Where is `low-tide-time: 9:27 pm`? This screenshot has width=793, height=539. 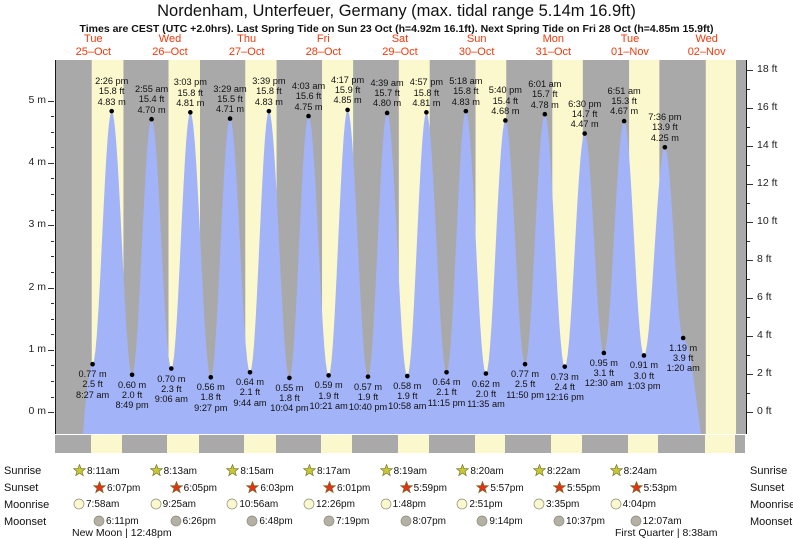
low-tide-time: 9:27 pm is located at coordinates (211, 407).